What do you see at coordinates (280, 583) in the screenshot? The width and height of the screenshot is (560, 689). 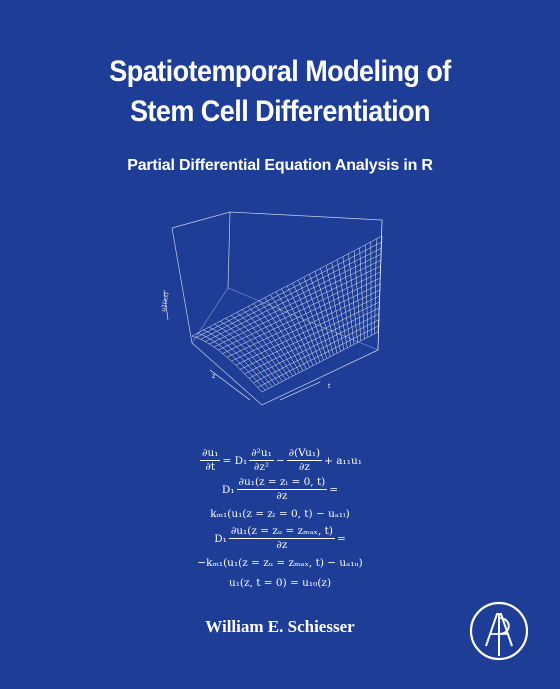 I see `equation-ic: u₁(z, t = 0) = u₁₀(z)` at bounding box center [280, 583].